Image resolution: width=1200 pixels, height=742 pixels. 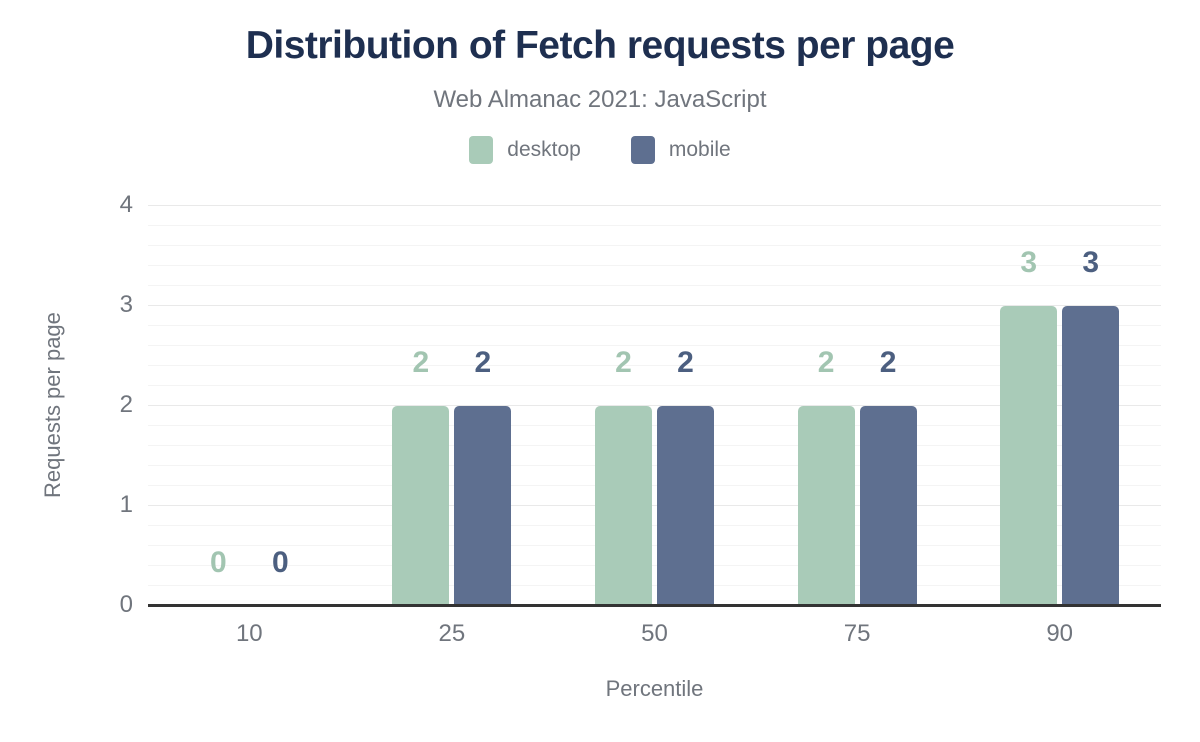 What do you see at coordinates (600, 99) in the screenshot?
I see `chart-subtitle: Web Almanac 2021: JavaScript` at bounding box center [600, 99].